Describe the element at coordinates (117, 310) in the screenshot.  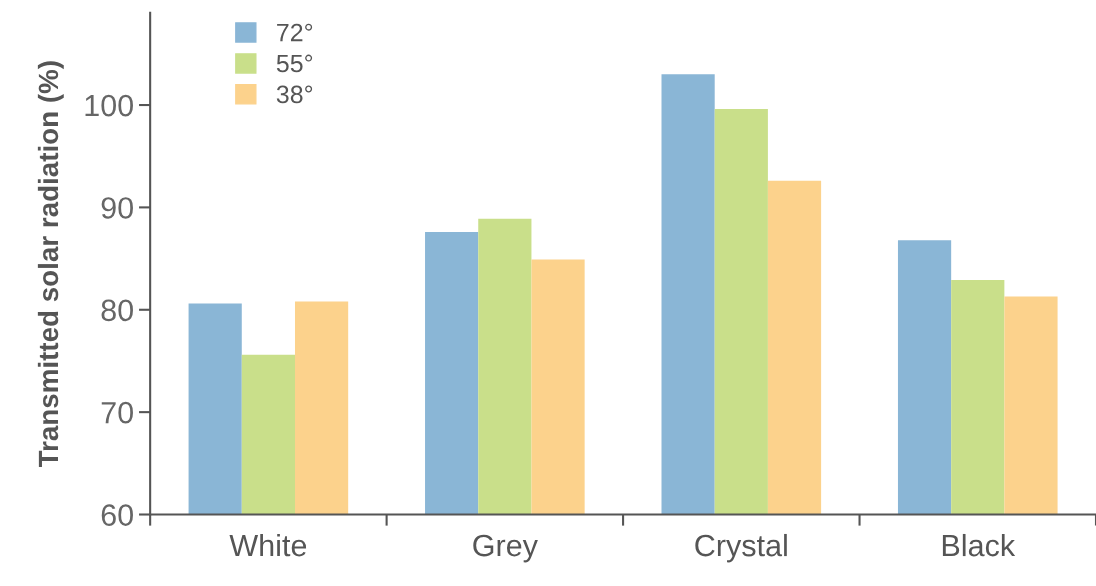
I see `y-tick-label: 80` at that location.